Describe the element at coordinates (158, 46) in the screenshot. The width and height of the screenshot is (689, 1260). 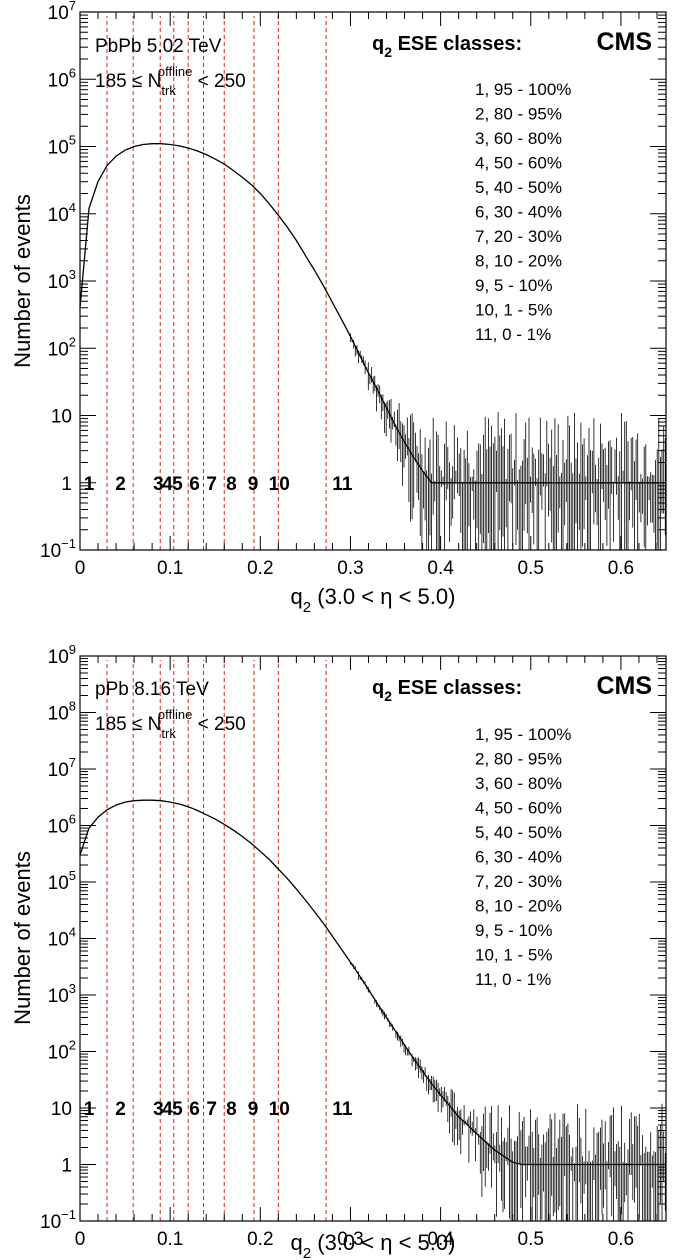
I see `system-label: PbPb 5.02 TeV` at that location.